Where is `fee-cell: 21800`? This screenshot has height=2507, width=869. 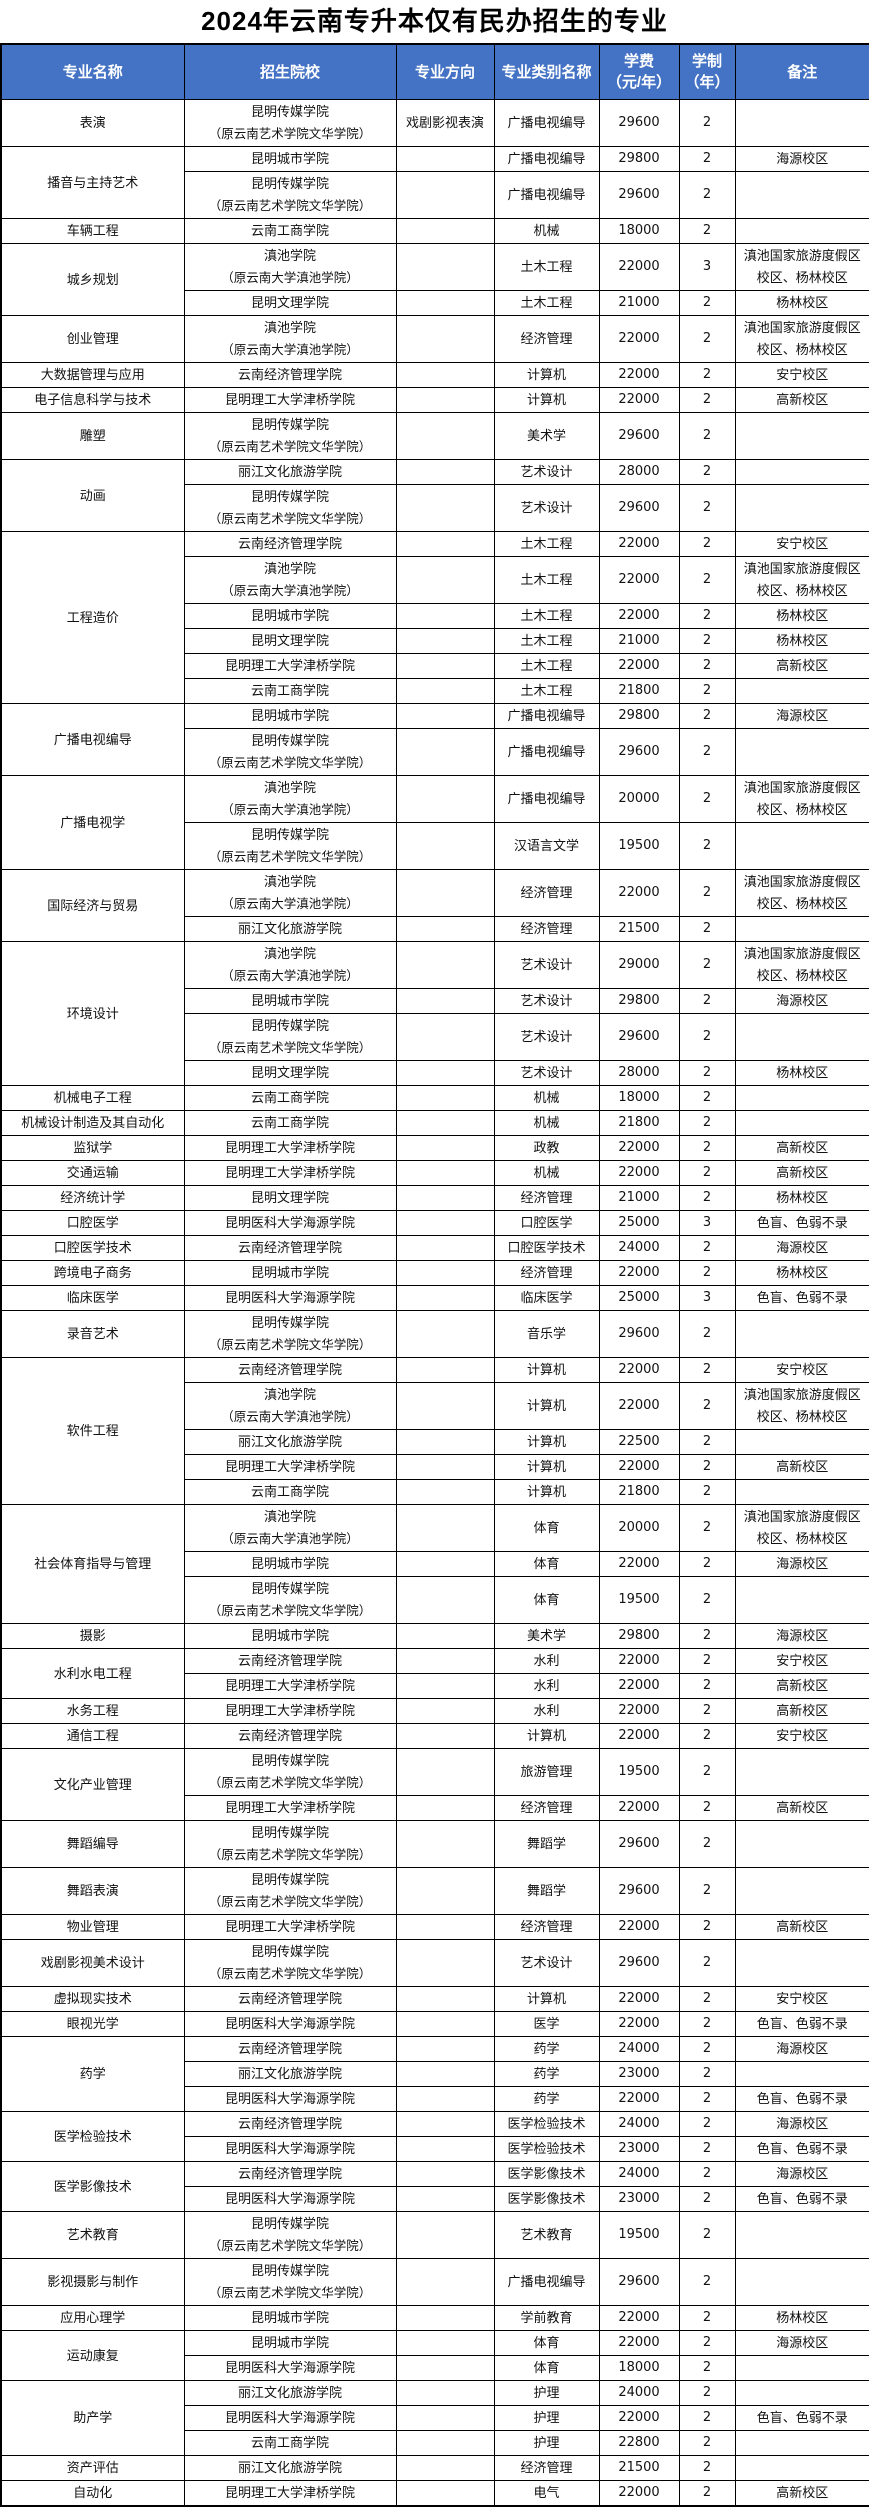
fee-cell: 21800 is located at coordinates (639, 691).